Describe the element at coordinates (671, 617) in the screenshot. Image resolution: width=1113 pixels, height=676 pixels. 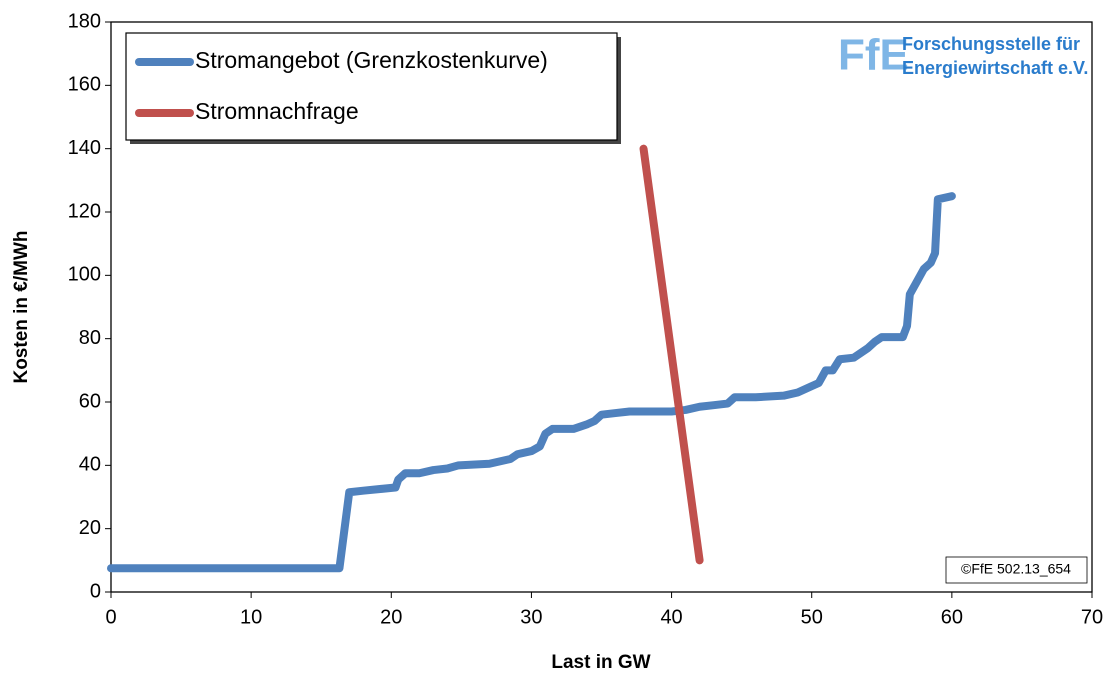
I see `x-tick-label: 40` at that location.